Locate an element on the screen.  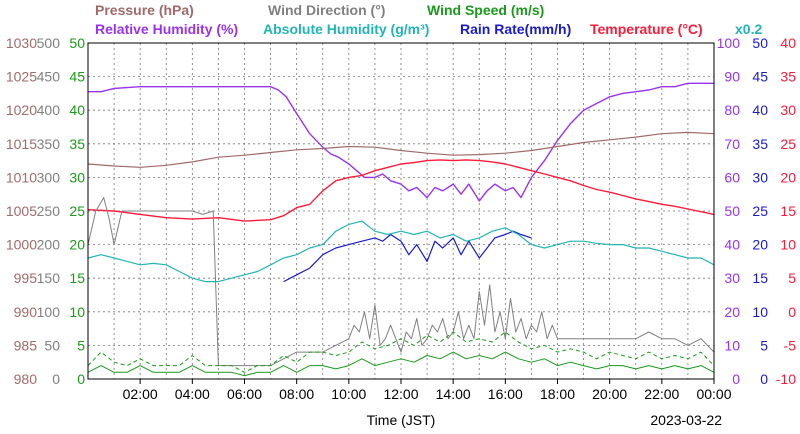
x-tick-label: 08:00 is located at coordinates (296, 394).